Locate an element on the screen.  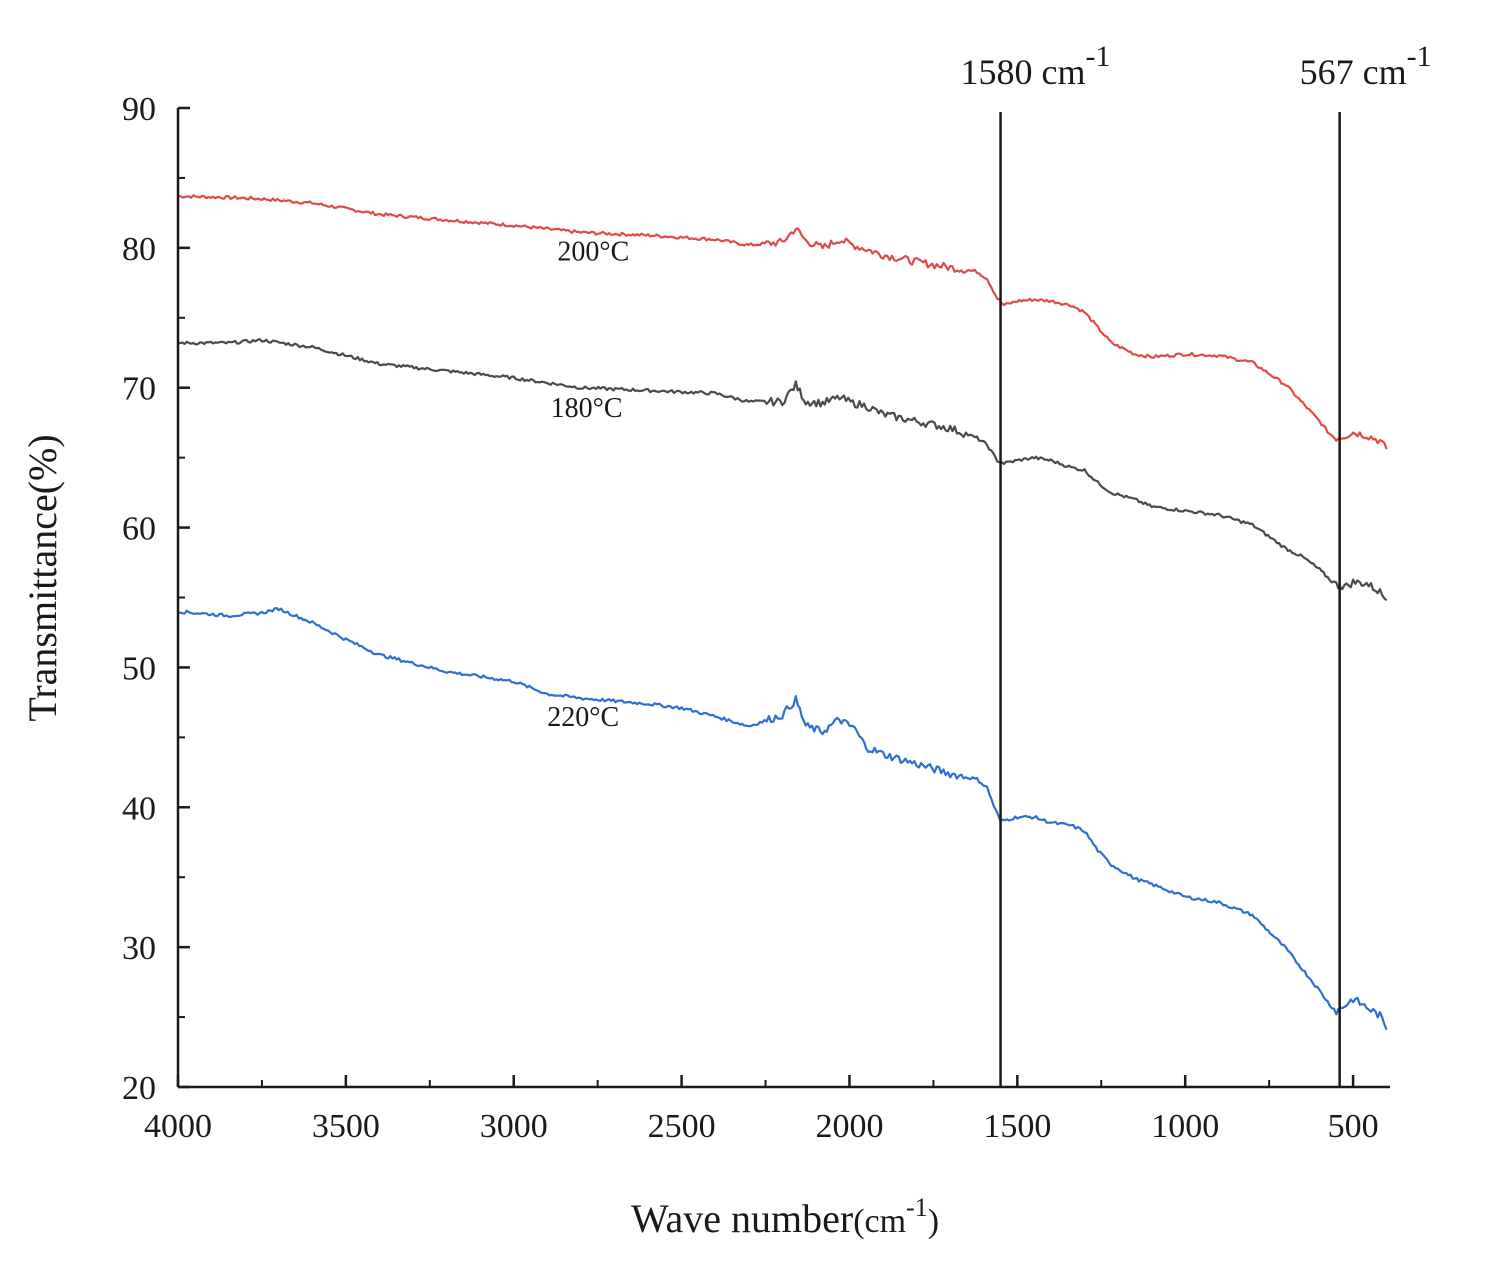
series-label-3: 220°C is located at coordinates (583, 717).